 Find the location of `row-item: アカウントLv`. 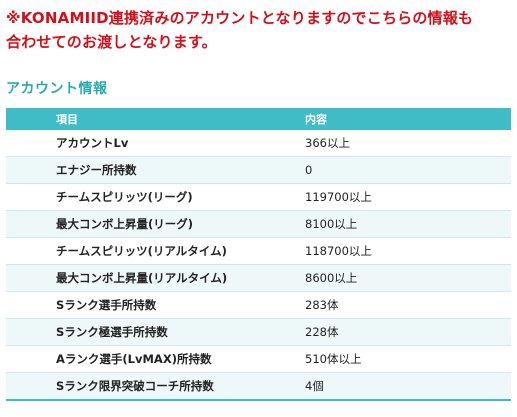

row-item: アカウントLv is located at coordinates (131, 143).